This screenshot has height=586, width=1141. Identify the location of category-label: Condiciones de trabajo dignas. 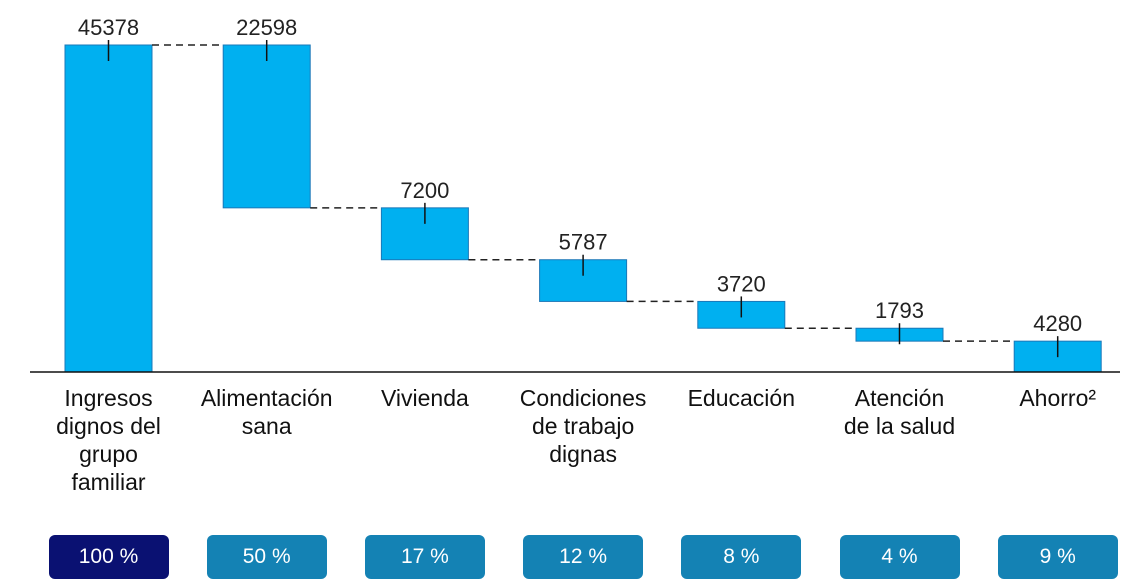
(583, 426).